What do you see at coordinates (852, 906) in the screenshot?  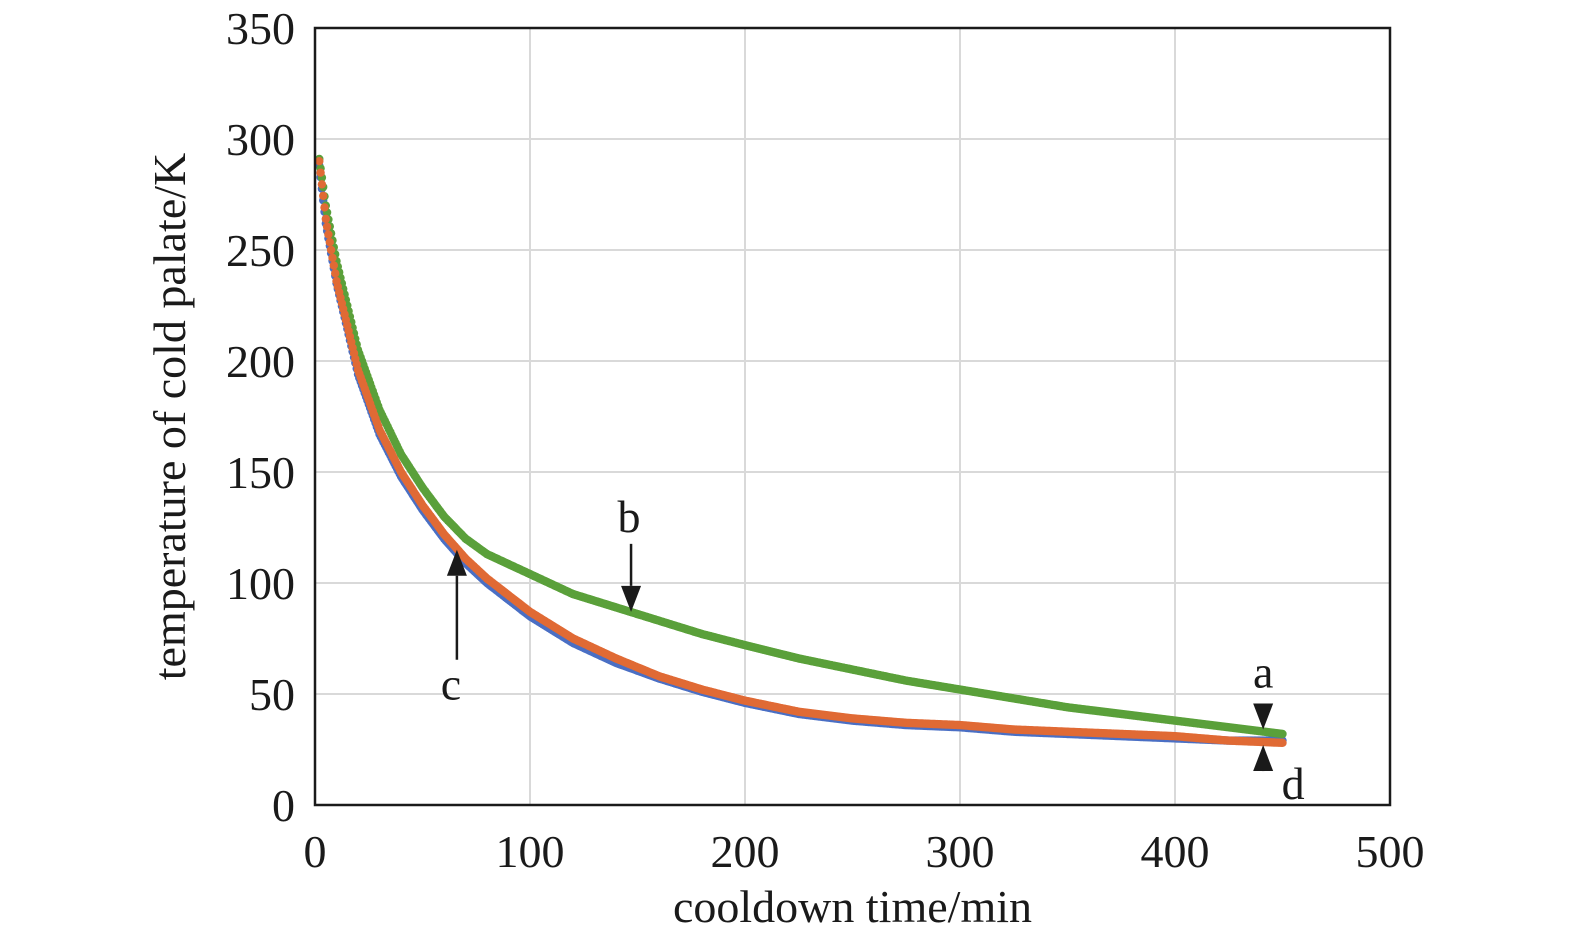 I see `x-axis-title: cooldown time/min` at bounding box center [852, 906].